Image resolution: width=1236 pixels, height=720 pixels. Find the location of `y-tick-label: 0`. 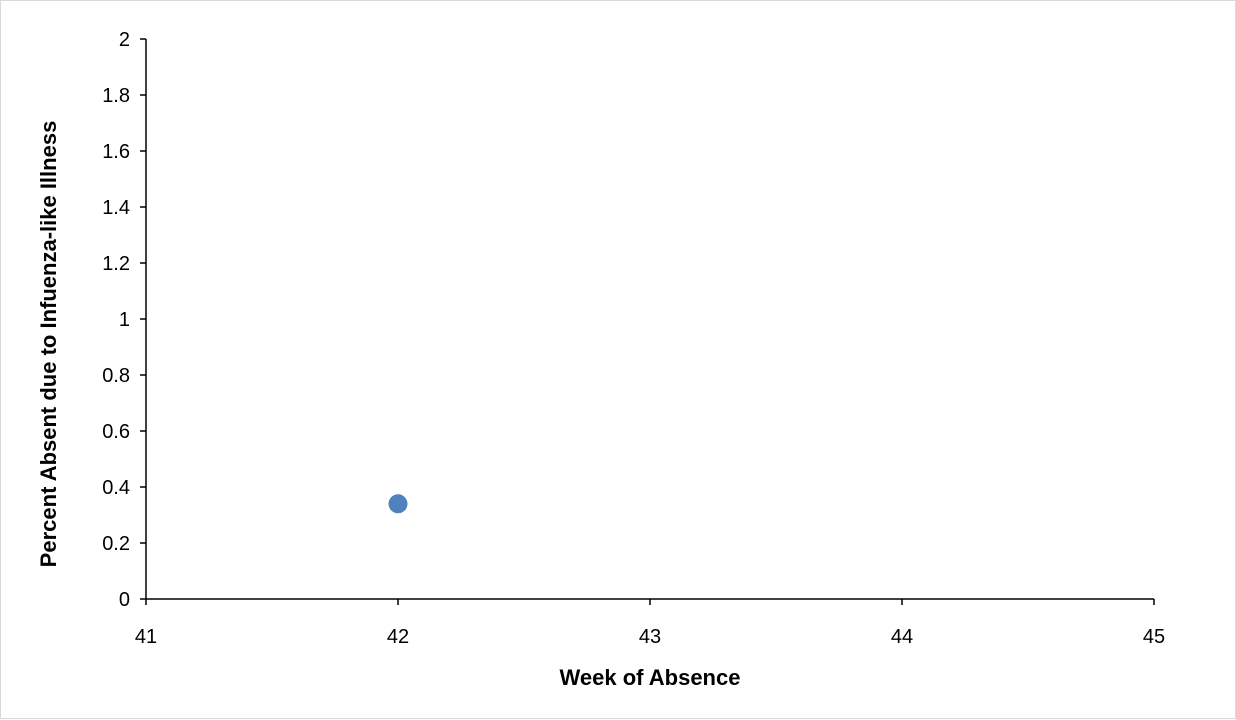

y-tick-label: 0 is located at coordinates (124, 600).